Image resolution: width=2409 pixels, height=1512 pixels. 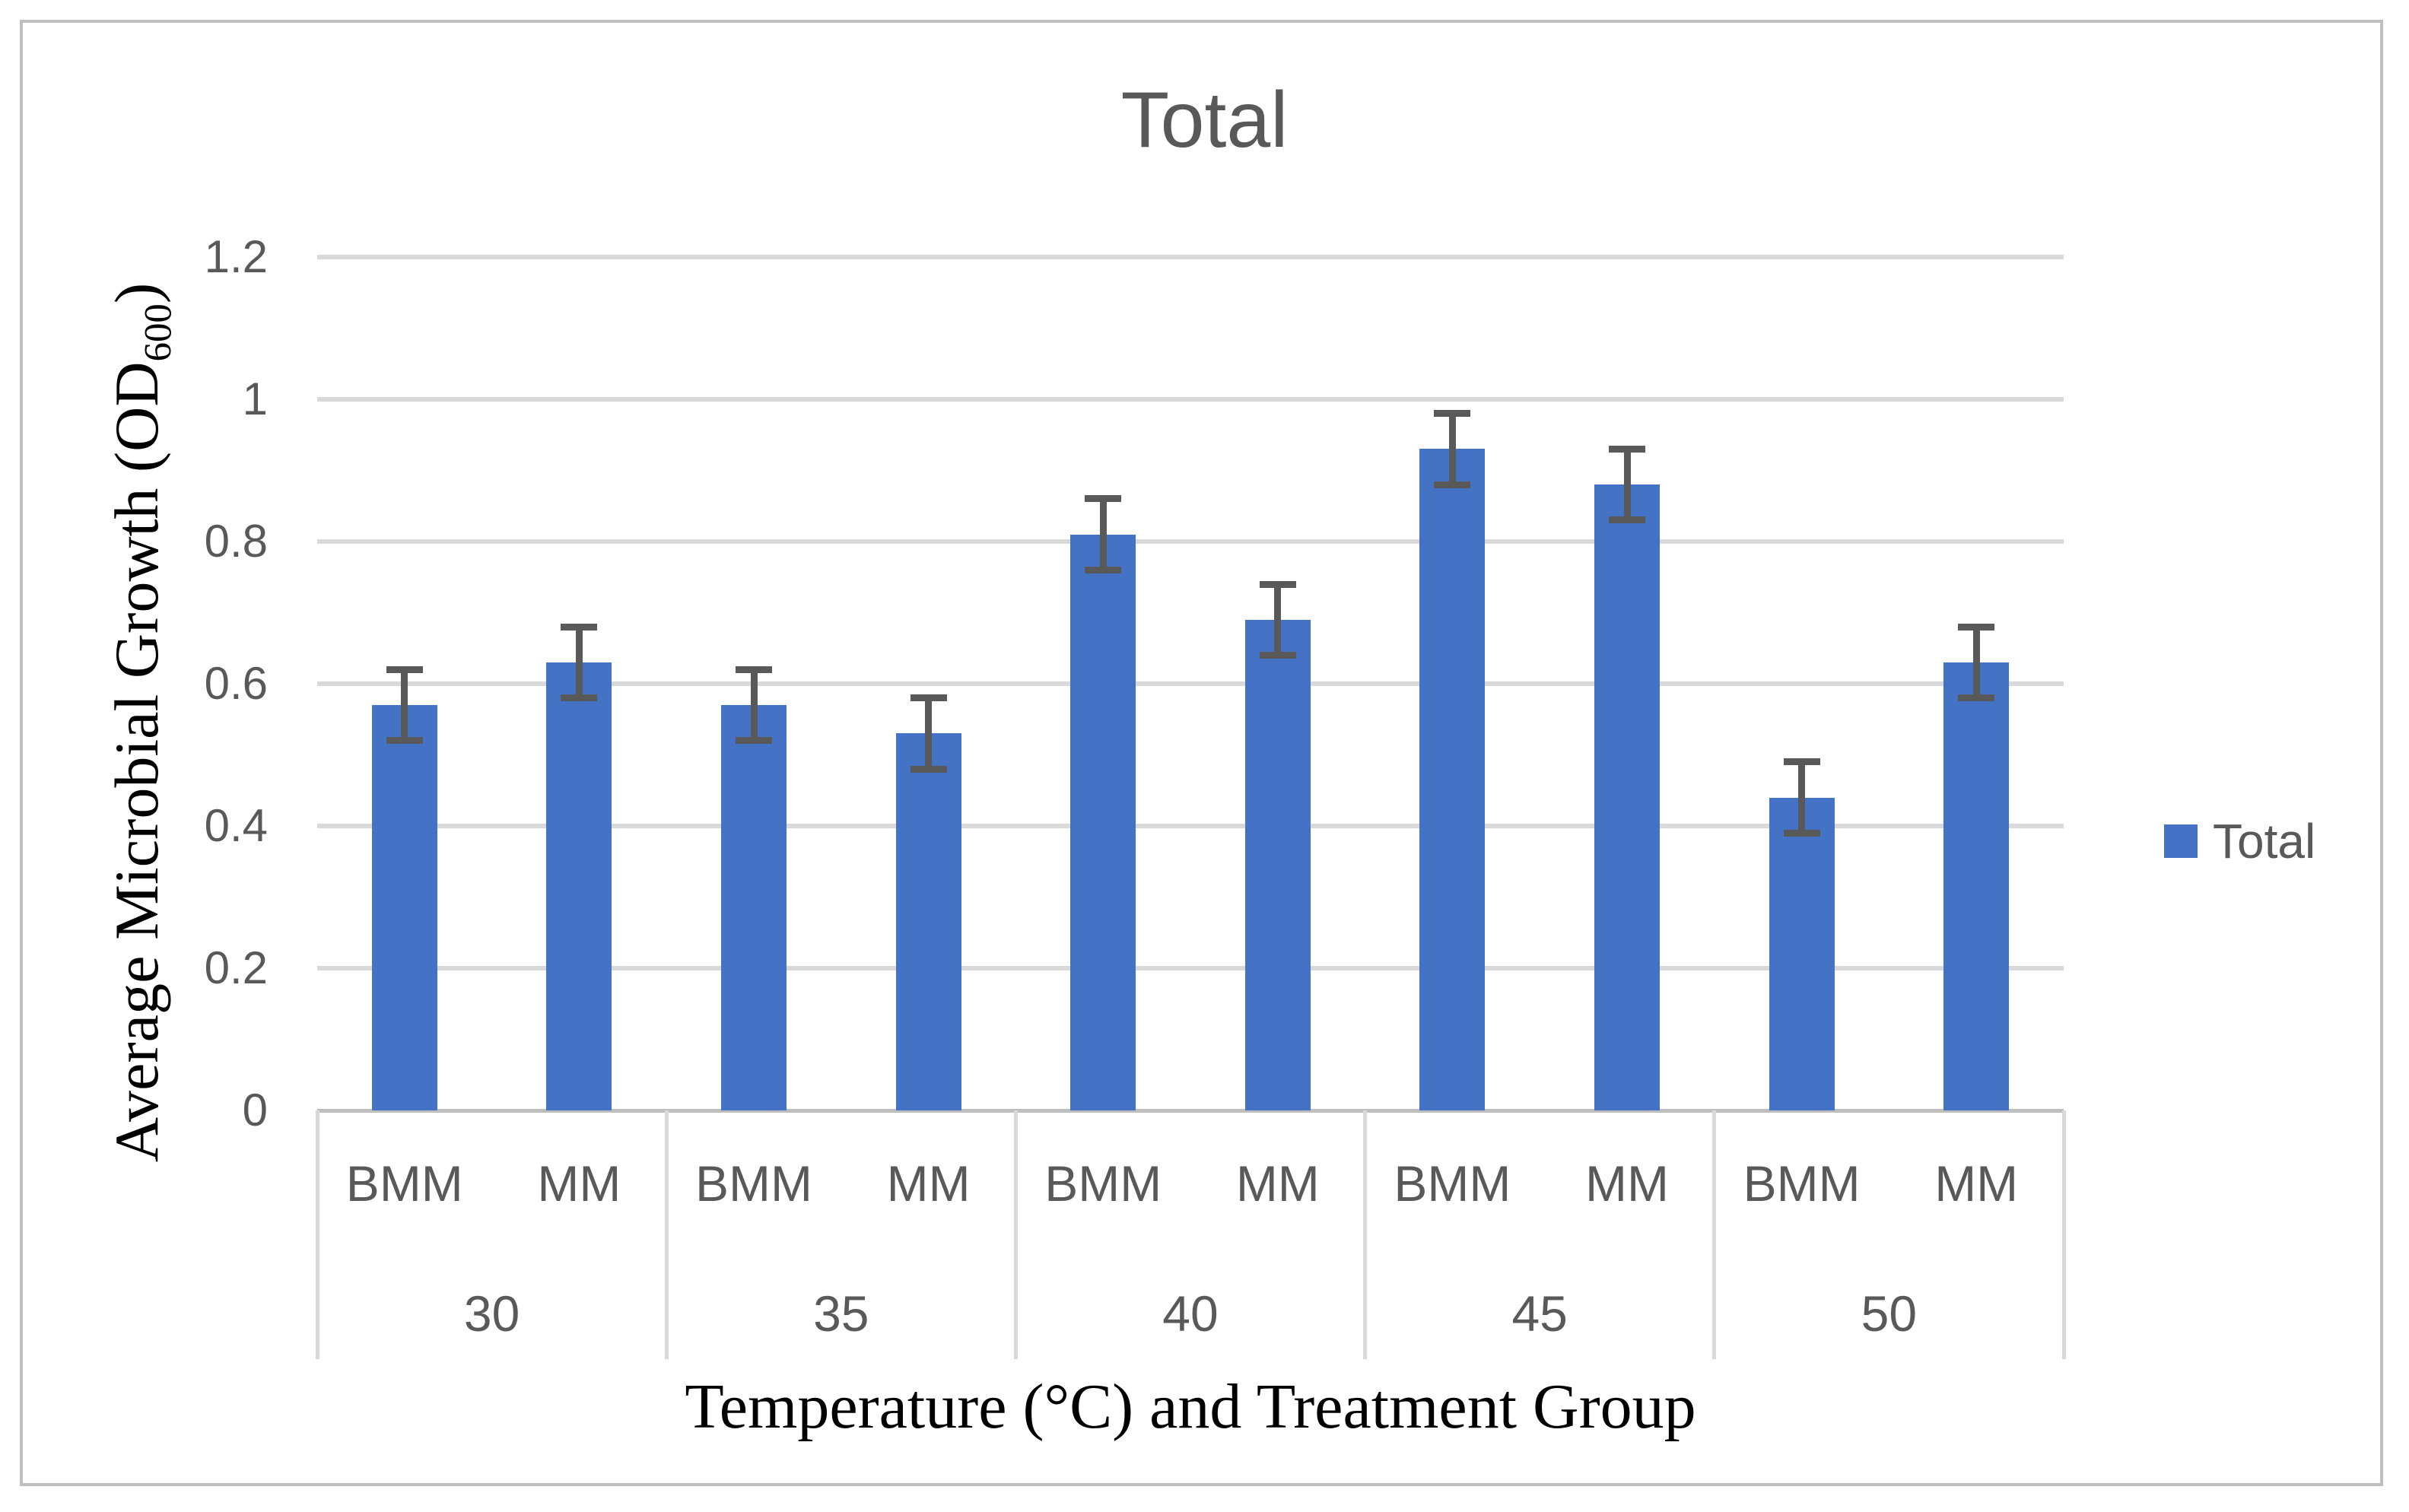 I want to click on chart-title: Total, so click(x=1204, y=120).